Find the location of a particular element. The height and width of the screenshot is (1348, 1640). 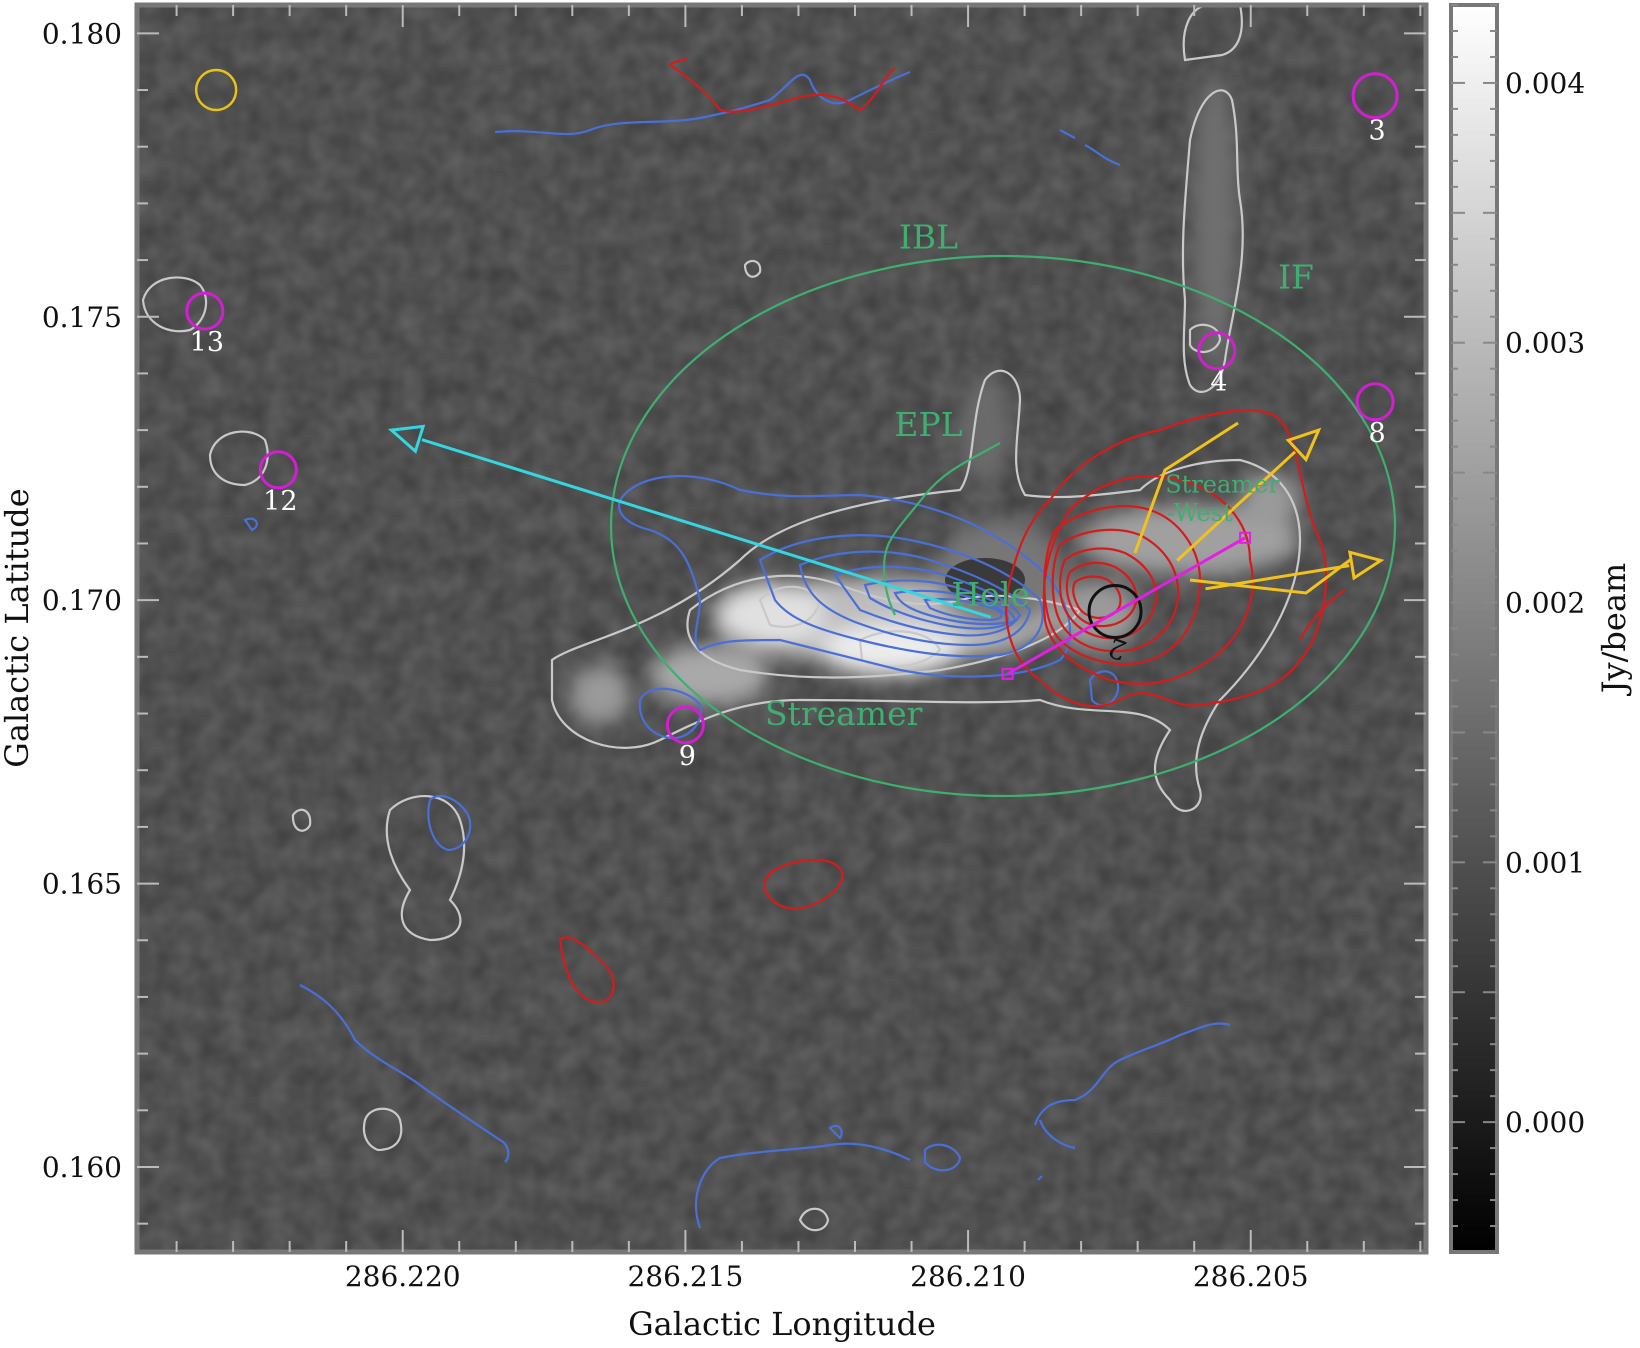

colorbar-tick-label: 0.004 is located at coordinates (1545, 83).